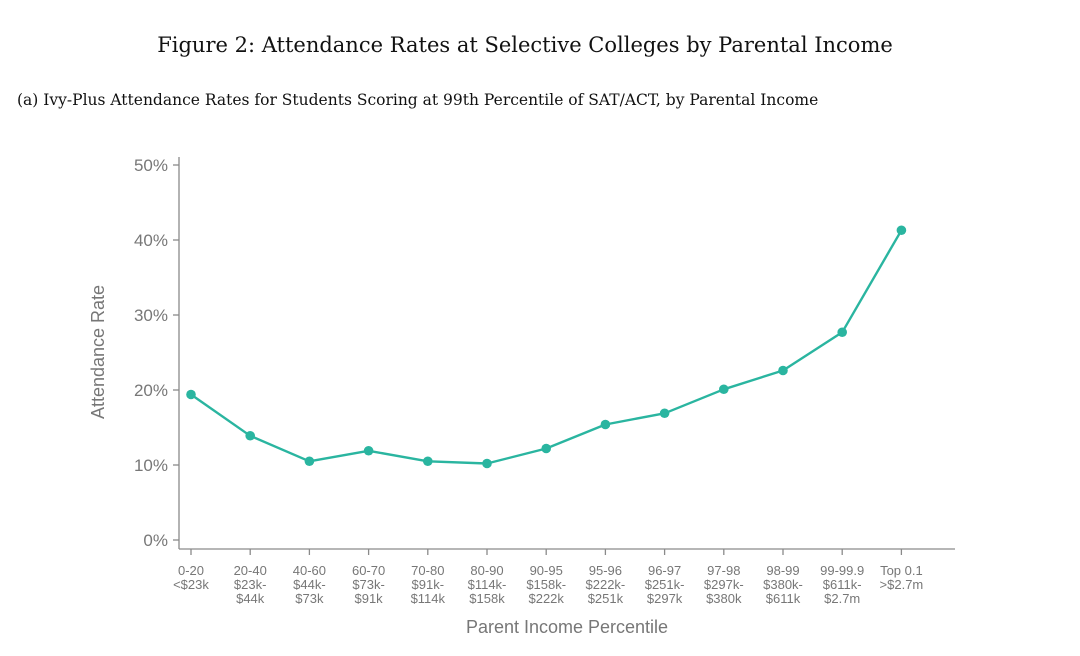  I want to click on x-tick-label: 20-40, so click(250, 570).